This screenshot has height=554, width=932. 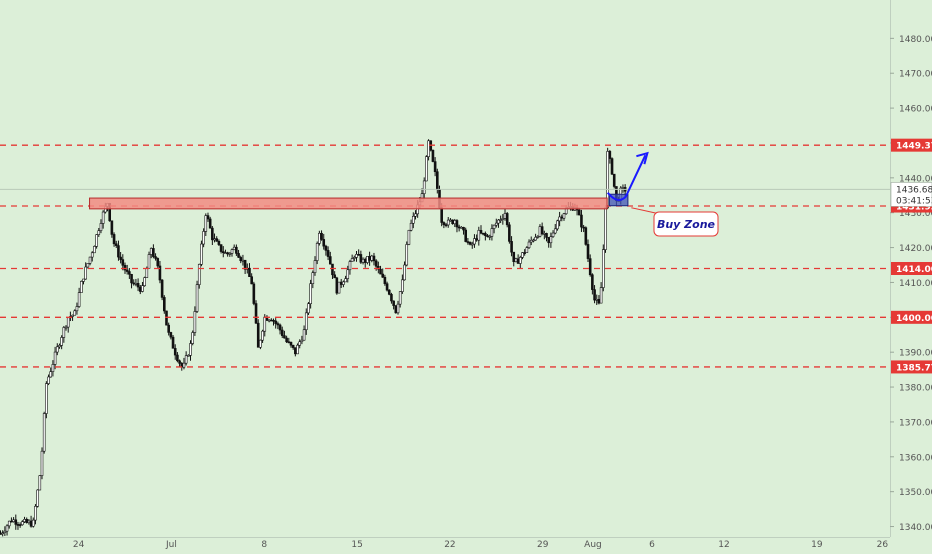 I want to click on y-tick-label: 1420.00, so click(x=915, y=249).